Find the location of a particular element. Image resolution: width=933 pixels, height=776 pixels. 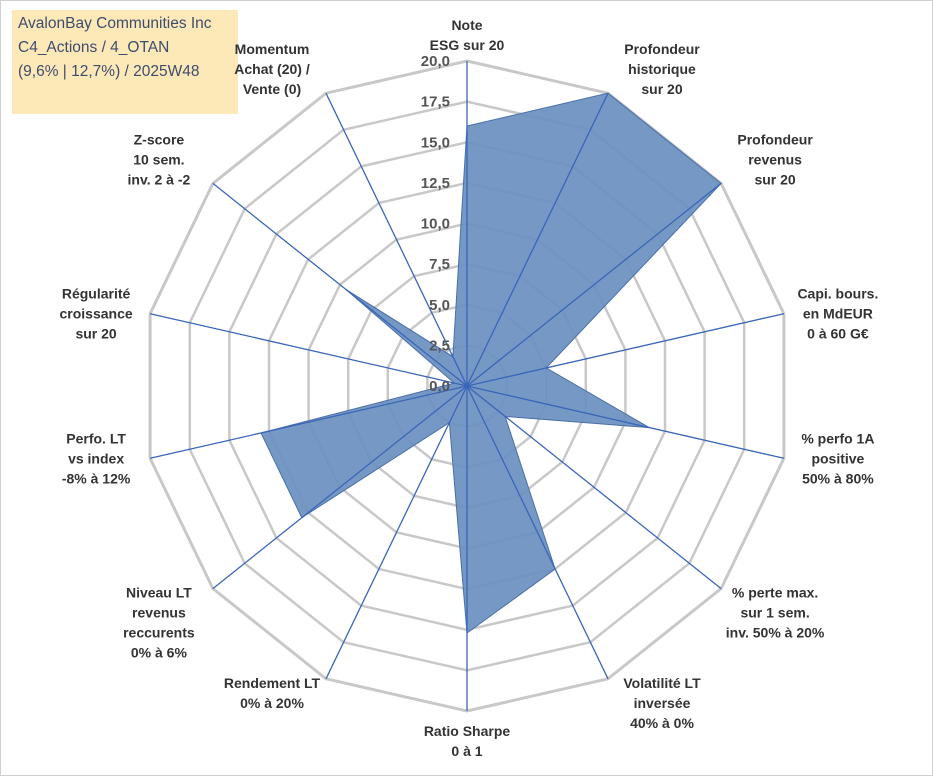

axis-label-13-line-2: Vente (0) is located at coordinates (272, 89).